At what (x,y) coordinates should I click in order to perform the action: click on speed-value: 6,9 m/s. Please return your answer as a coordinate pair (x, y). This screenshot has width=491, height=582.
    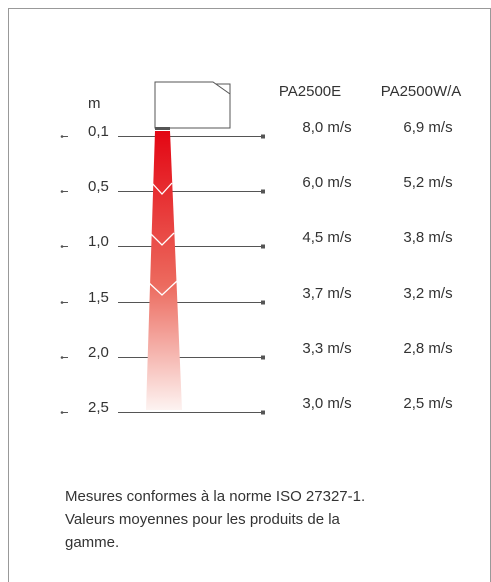
    Looking at the image, I should click on (427, 127).